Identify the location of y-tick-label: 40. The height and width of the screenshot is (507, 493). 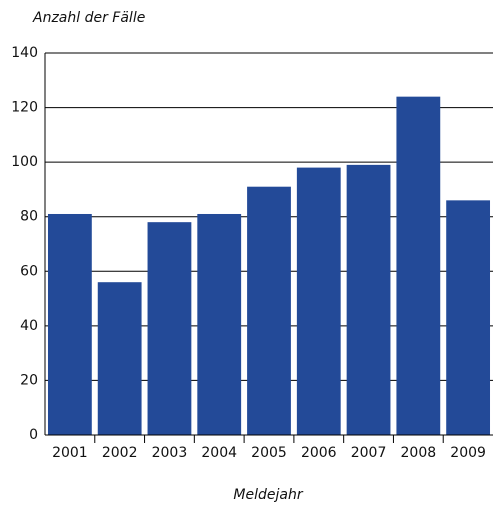
(29, 326).